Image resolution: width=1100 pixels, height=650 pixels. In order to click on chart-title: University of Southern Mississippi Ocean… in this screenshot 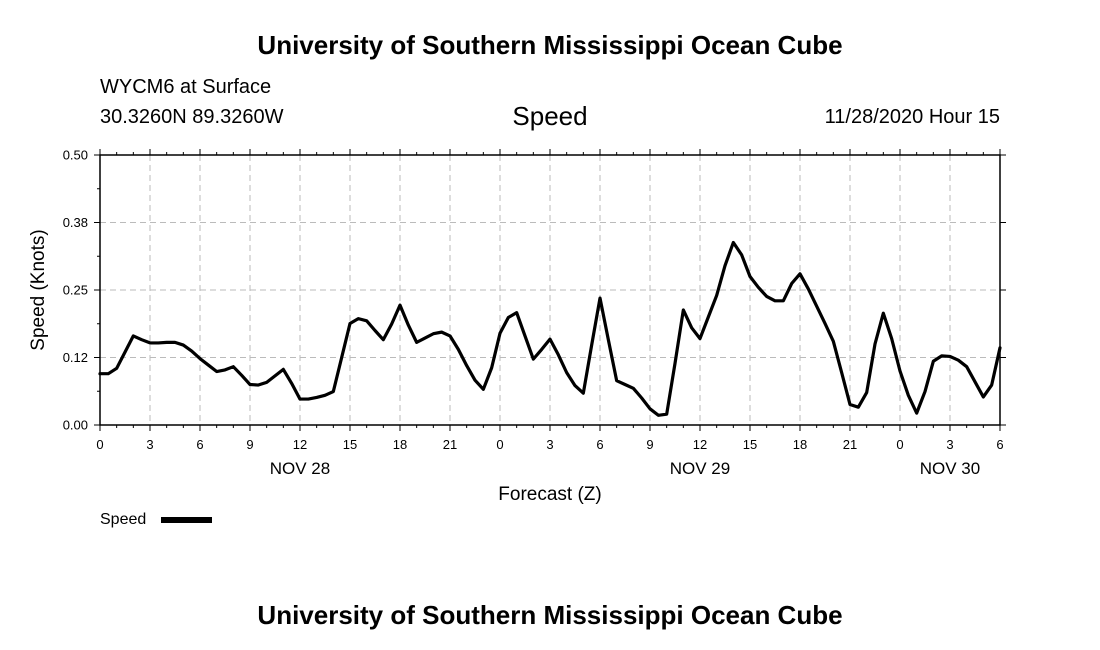, I will do `click(550, 45)`.